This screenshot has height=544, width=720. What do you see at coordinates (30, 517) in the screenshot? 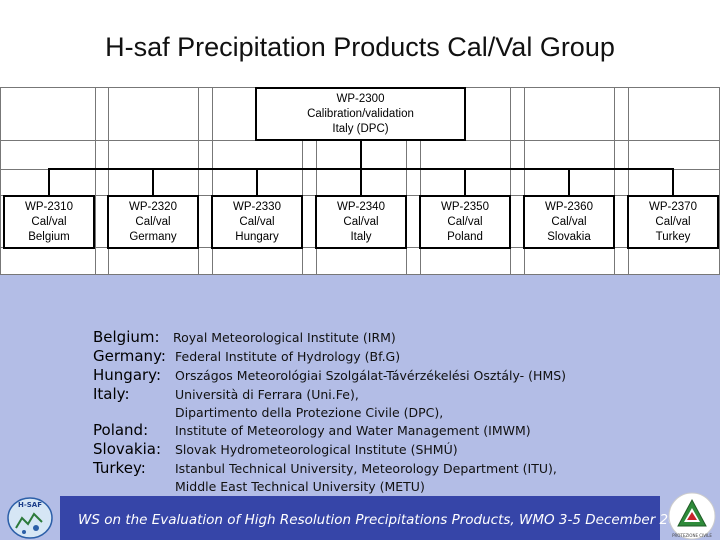
I see `hsaf-logo: H-SAF` at bounding box center [30, 517].